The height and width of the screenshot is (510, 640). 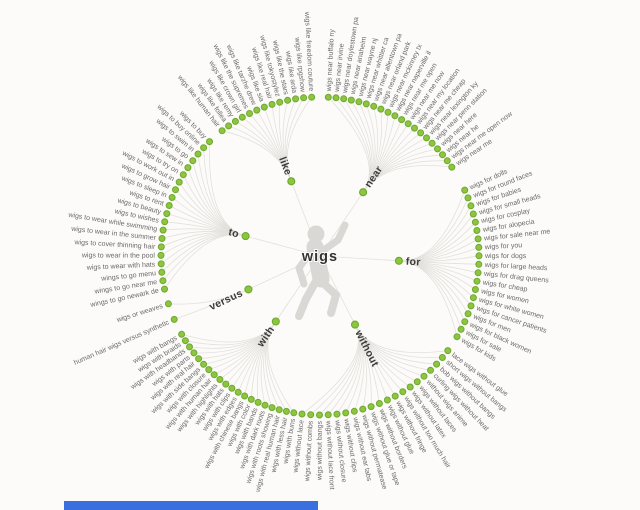 What do you see at coordinates (118, 255) in the screenshot?
I see `keyword-label: wigs to wear in the pool` at bounding box center [118, 255].